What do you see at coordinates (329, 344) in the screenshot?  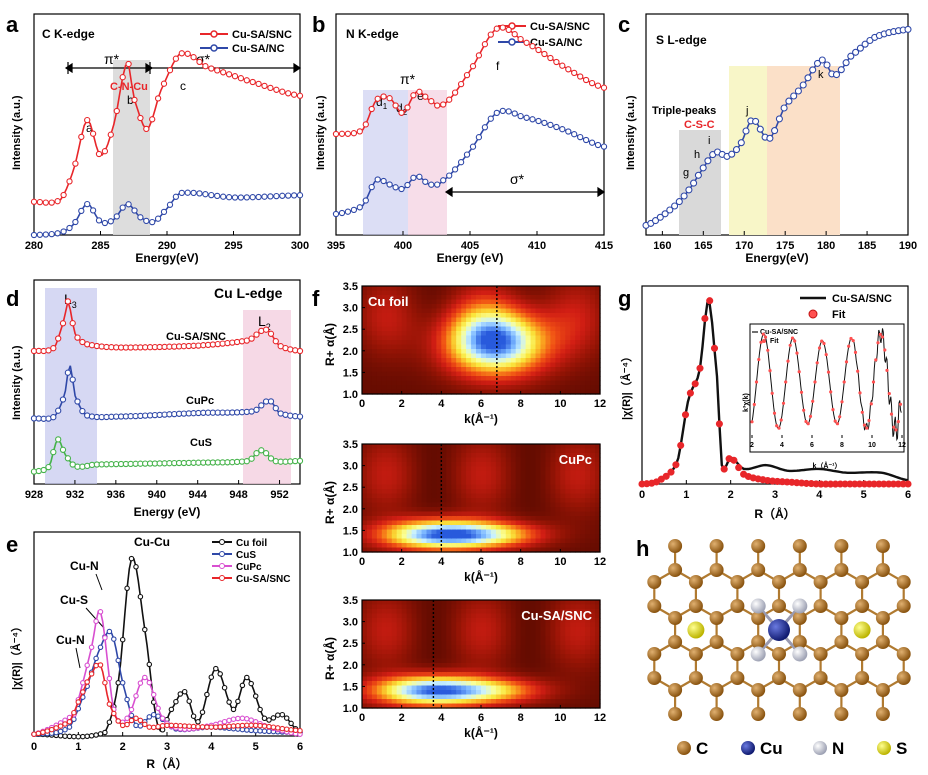 I see `panel-f-ylabel: R+ α(Å)` at bounding box center [329, 344].